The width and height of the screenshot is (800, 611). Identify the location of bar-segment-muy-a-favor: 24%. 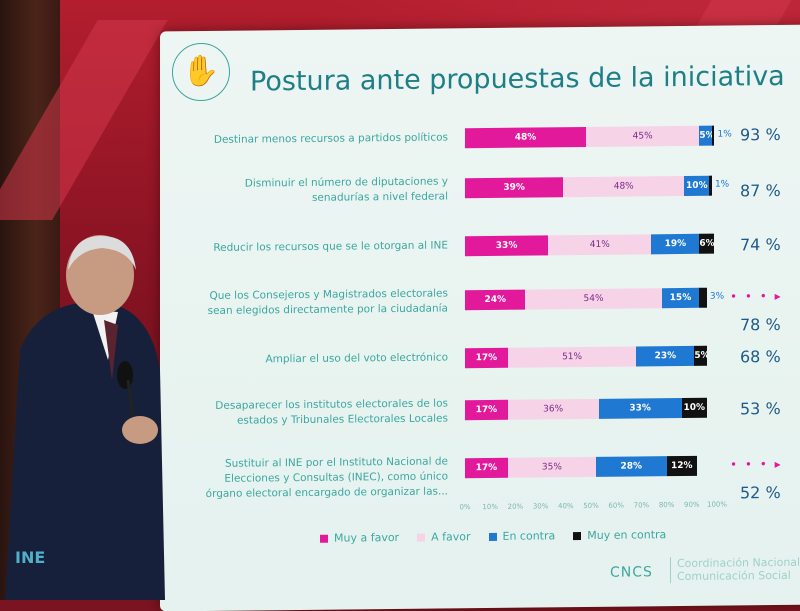
(495, 300).